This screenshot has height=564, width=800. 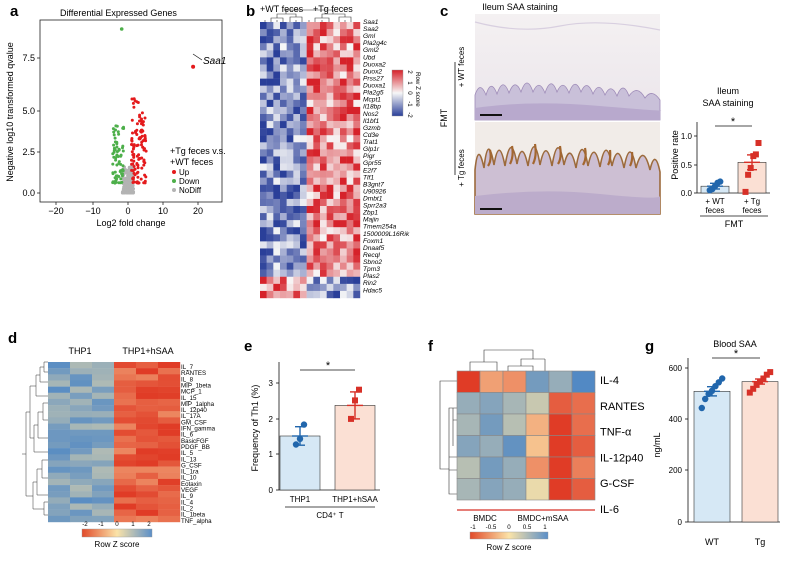 I want to click on volcano-ytick: 5.0, so click(x=28, y=111).